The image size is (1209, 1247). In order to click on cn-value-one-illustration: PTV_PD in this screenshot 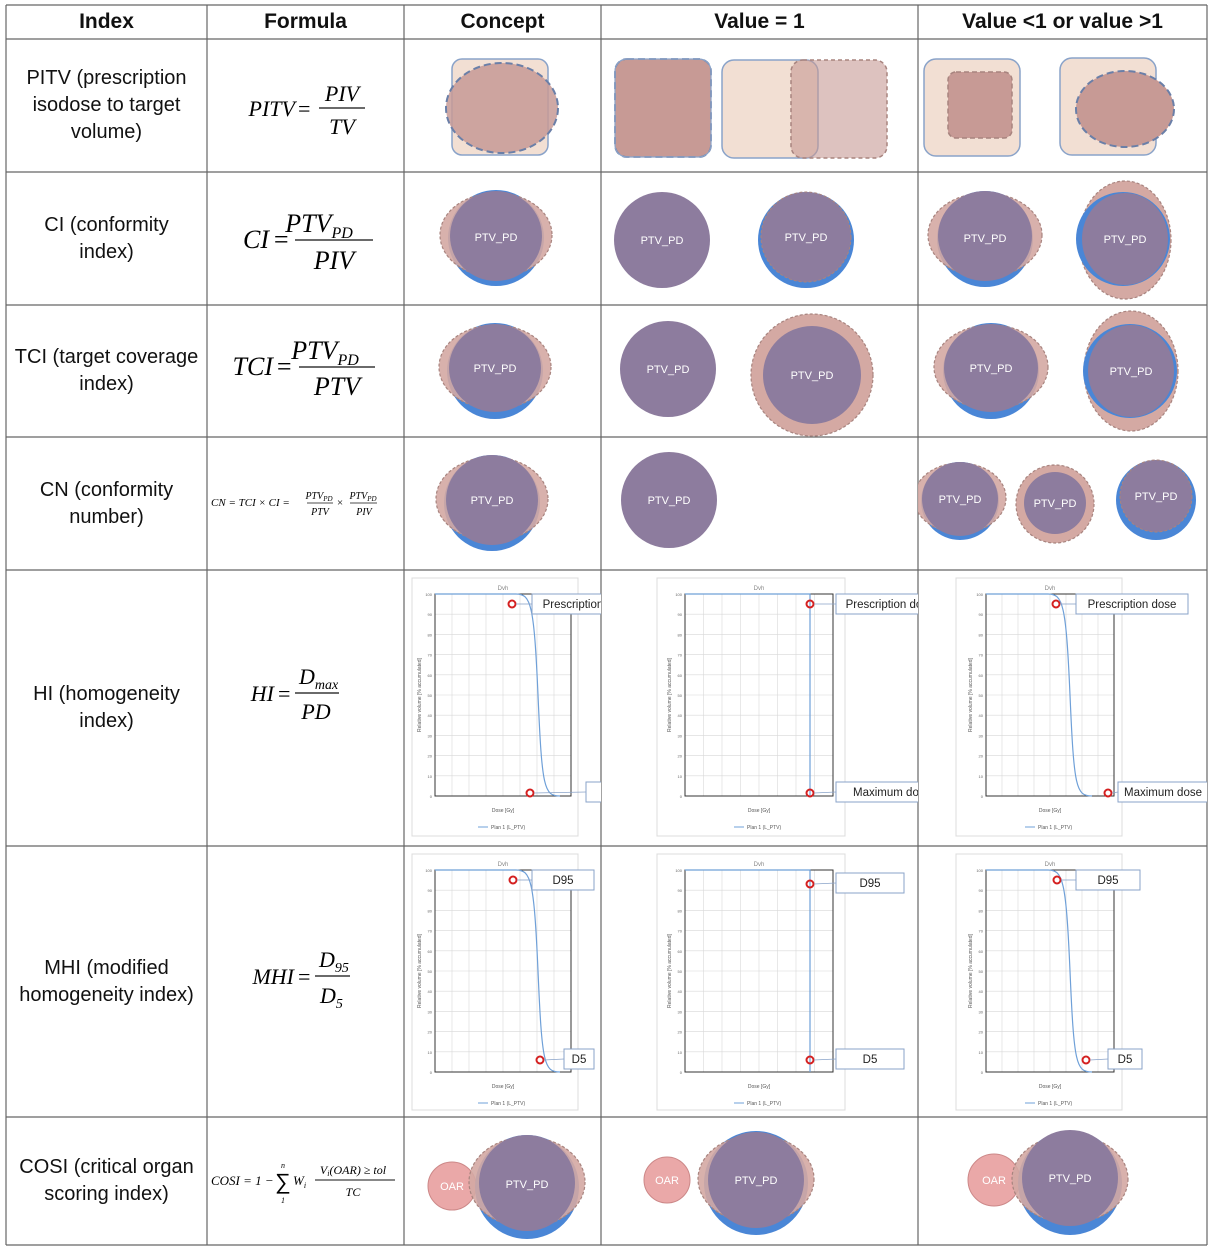, I will do `click(669, 500)`.